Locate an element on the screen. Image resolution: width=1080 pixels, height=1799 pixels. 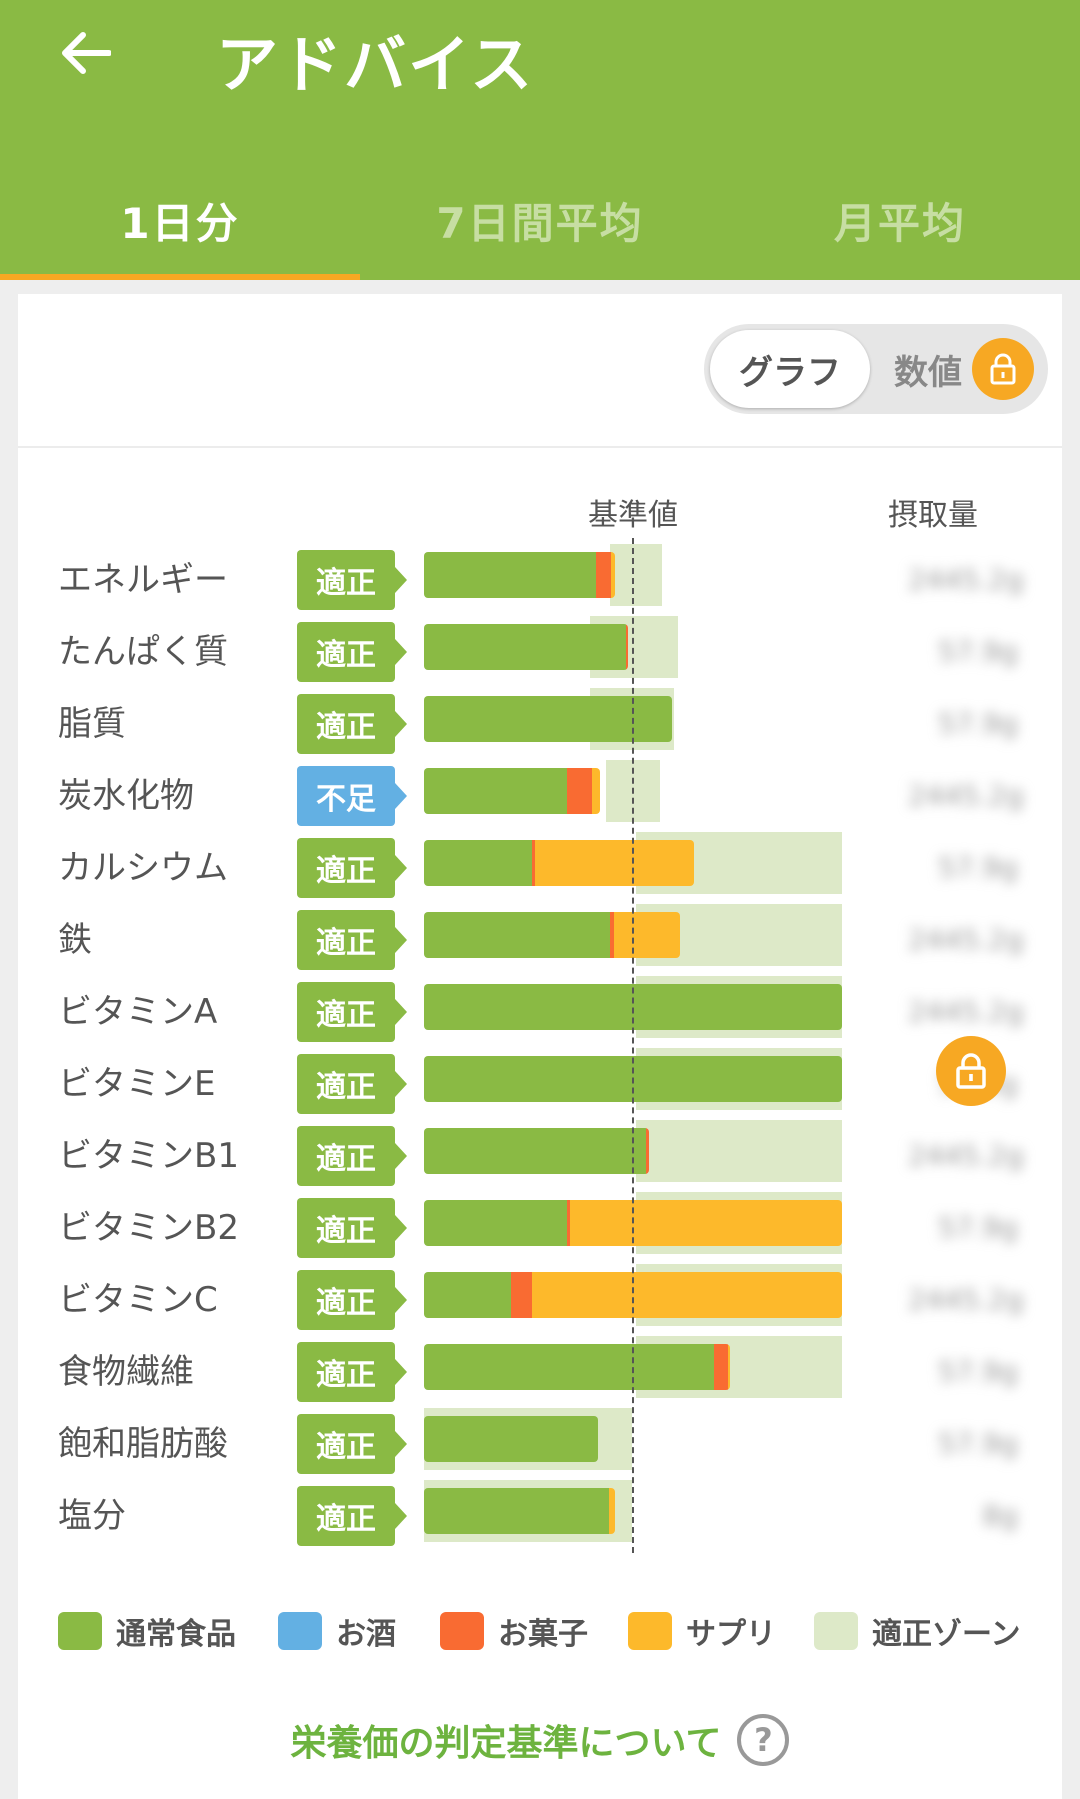
legend-item-alcohol: お酒 is located at coordinates (337, 1631).